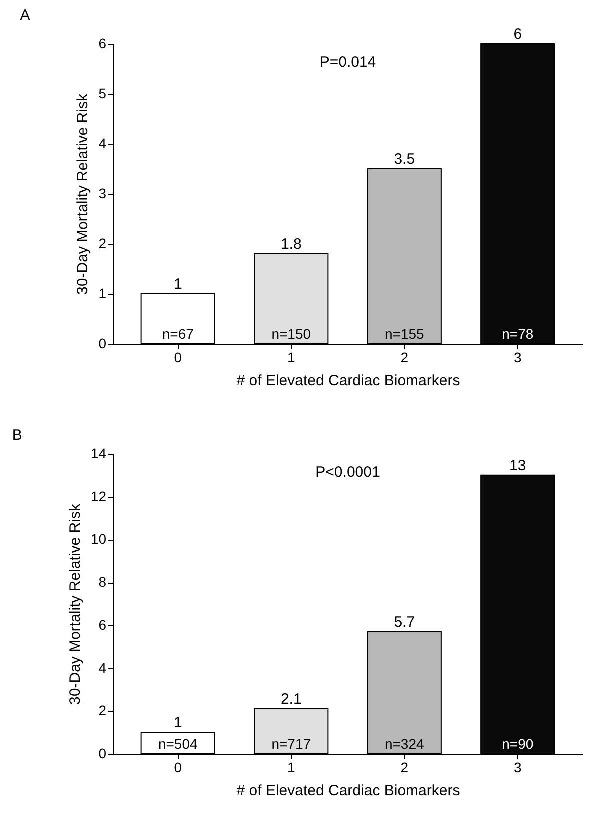 This screenshot has height=829, width=603. What do you see at coordinates (518, 334) in the screenshot?
I see `annotation: n=78` at bounding box center [518, 334].